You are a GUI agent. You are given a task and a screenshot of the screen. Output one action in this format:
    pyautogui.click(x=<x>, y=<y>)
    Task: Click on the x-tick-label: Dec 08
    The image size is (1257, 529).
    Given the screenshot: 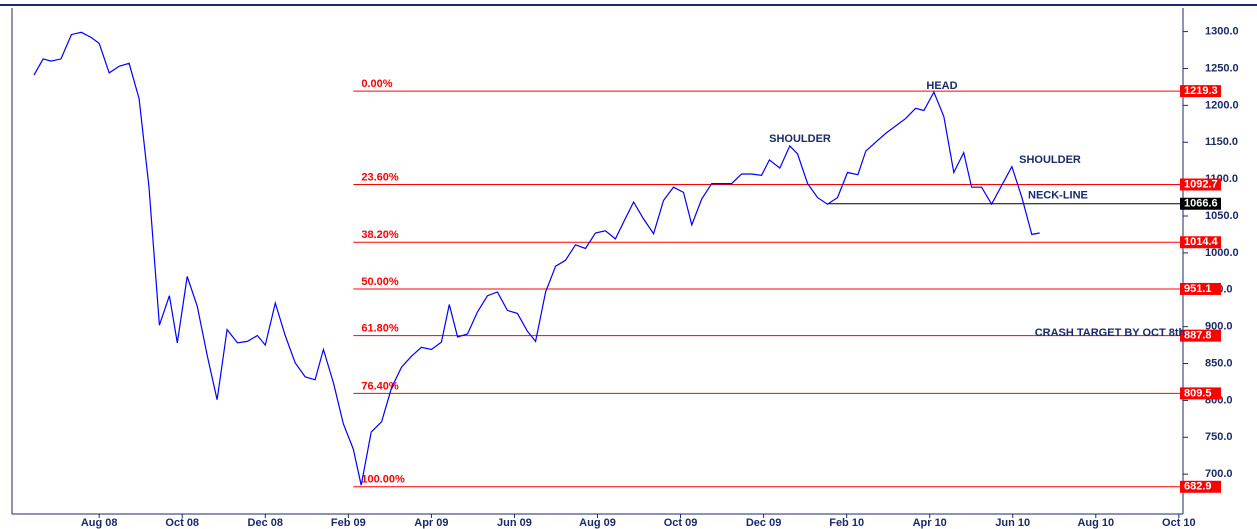 What is the action you would take?
    pyautogui.click(x=265, y=523)
    